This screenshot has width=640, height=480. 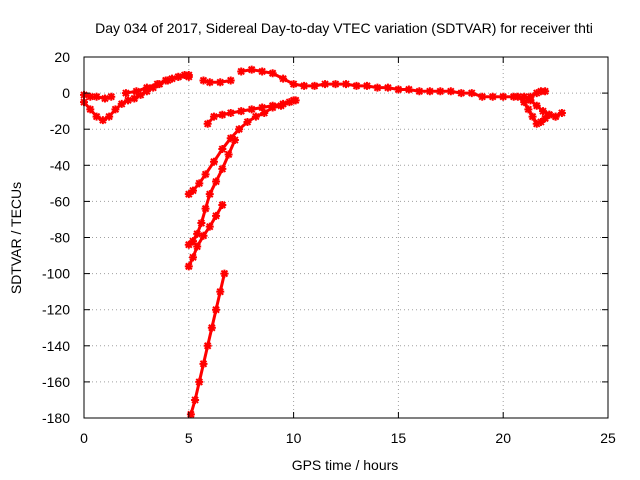 What do you see at coordinates (189, 438) in the screenshot?
I see `x-tick-label: 5` at bounding box center [189, 438].